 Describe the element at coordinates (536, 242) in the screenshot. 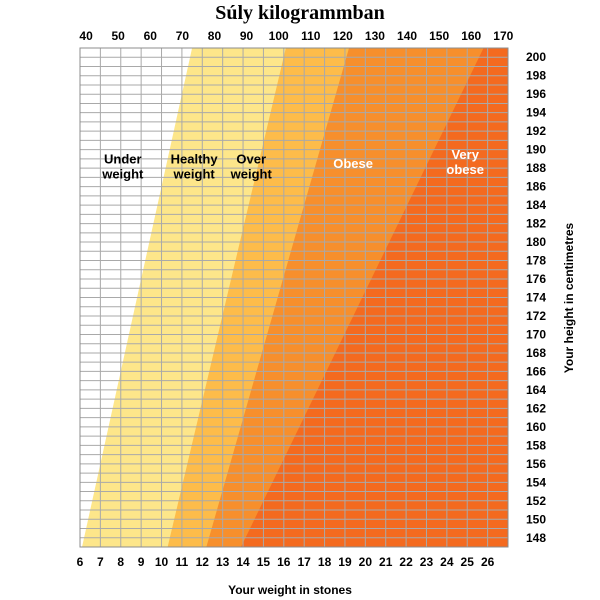

I see `y-tick-label: 180` at that location.